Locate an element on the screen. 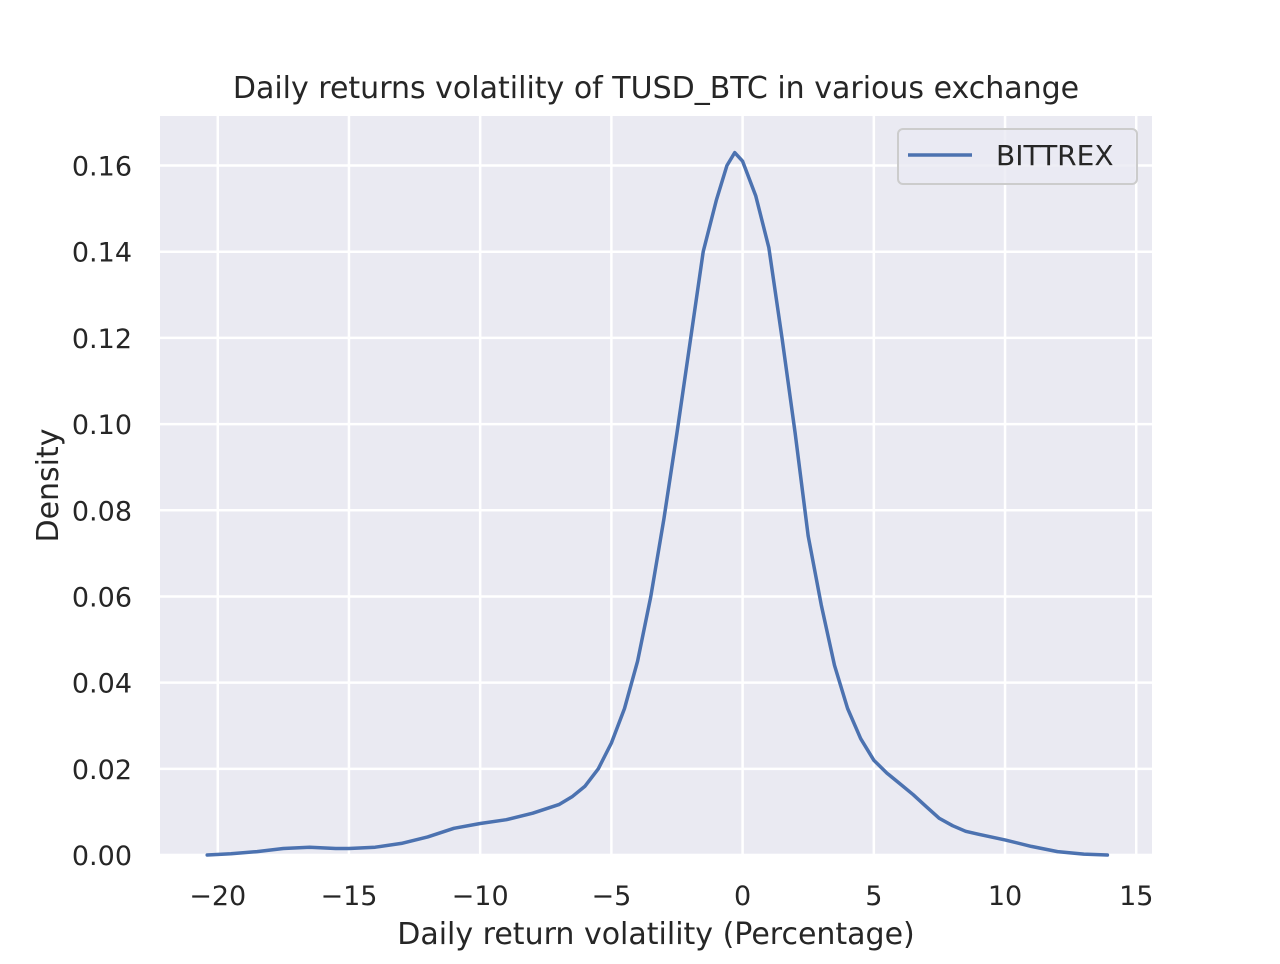 The width and height of the screenshot is (1280, 964). x-tick-label: 10 is located at coordinates (1005, 896).